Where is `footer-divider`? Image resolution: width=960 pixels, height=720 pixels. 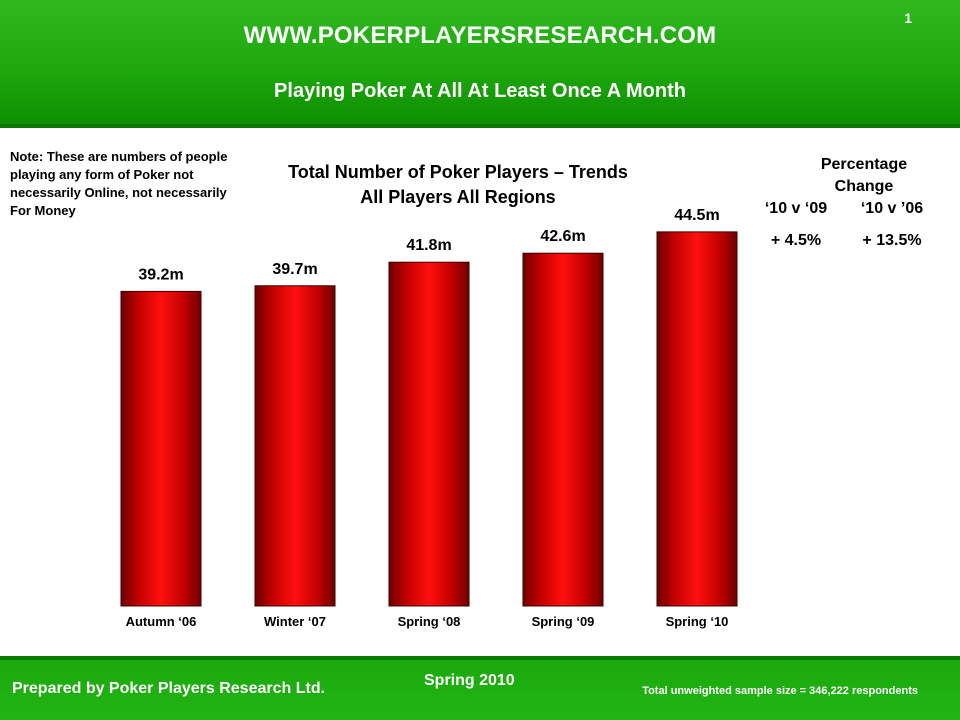
footer-divider is located at coordinates (480, 658).